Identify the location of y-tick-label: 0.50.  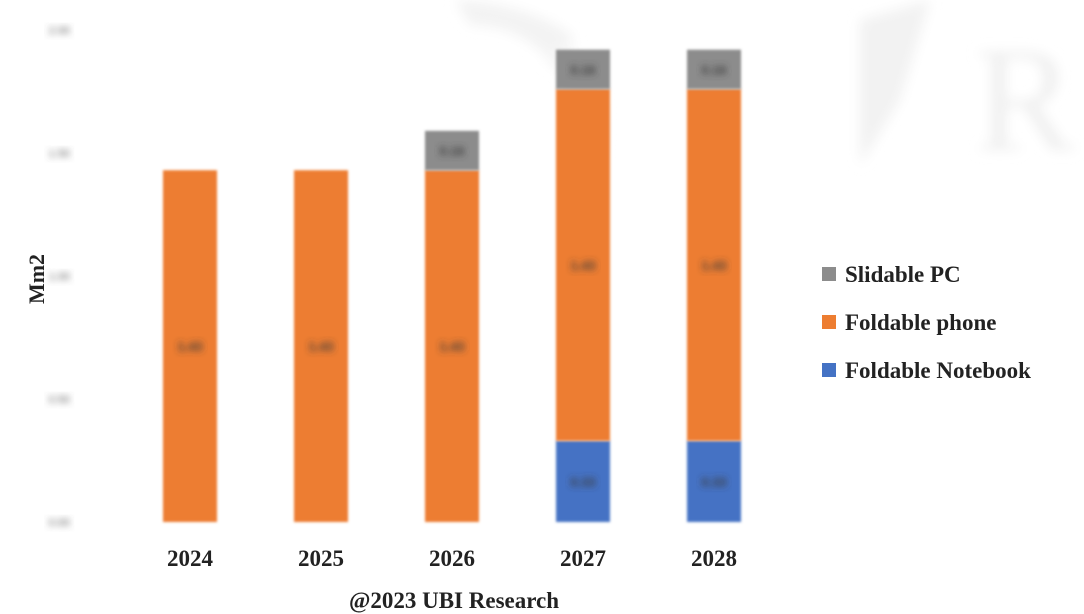
(59, 400).